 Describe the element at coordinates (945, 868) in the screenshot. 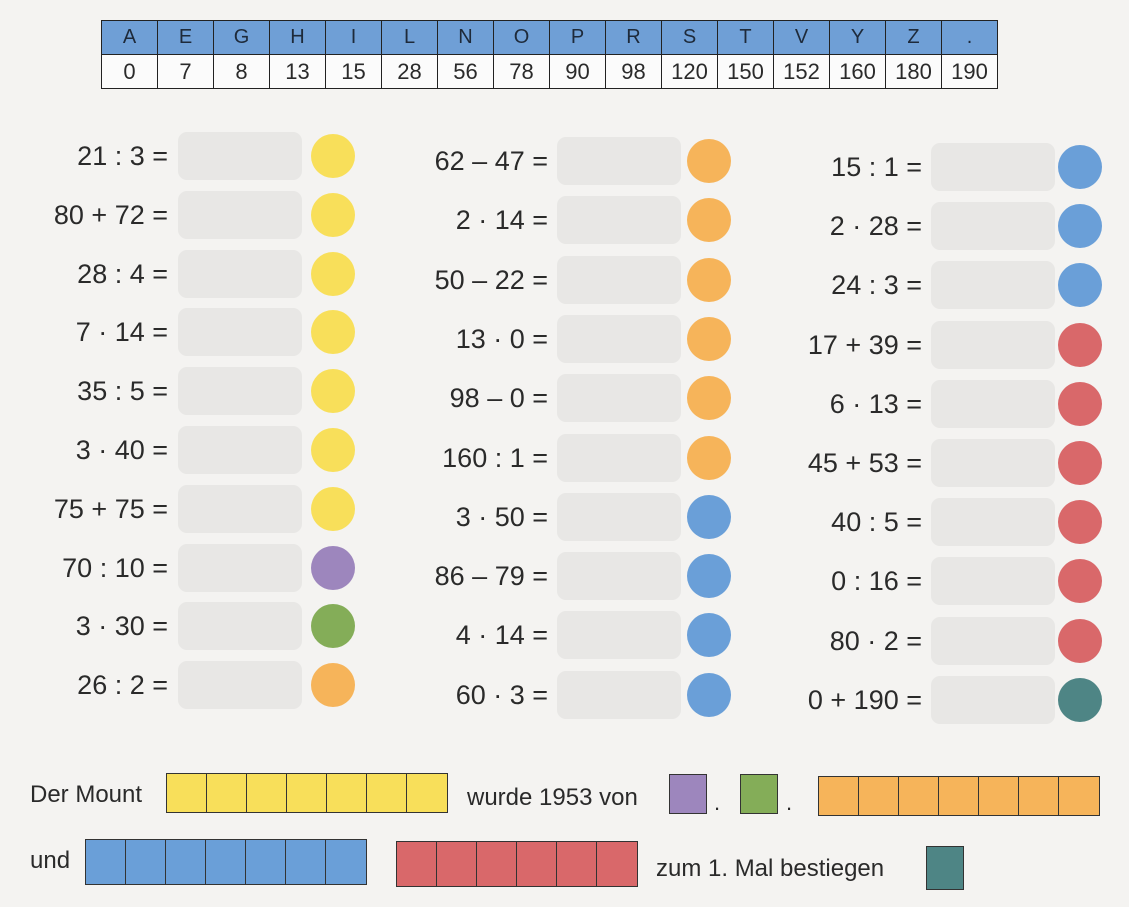

I see `answer-cell-teal` at that location.